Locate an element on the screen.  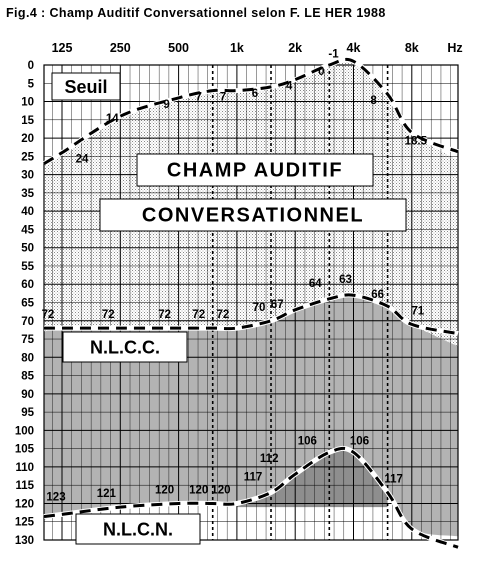
nlcc-label: N.L.C.C. is located at coordinates (125, 348).